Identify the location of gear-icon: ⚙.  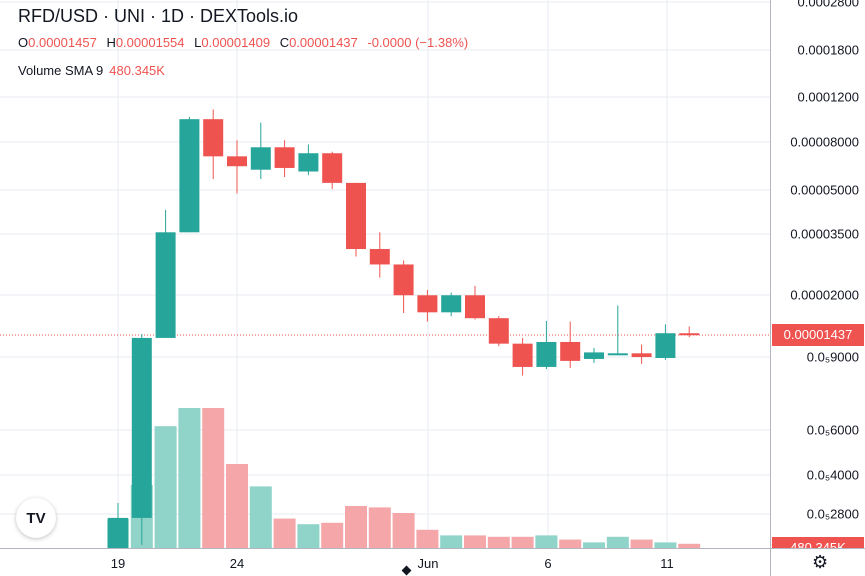
(820, 562).